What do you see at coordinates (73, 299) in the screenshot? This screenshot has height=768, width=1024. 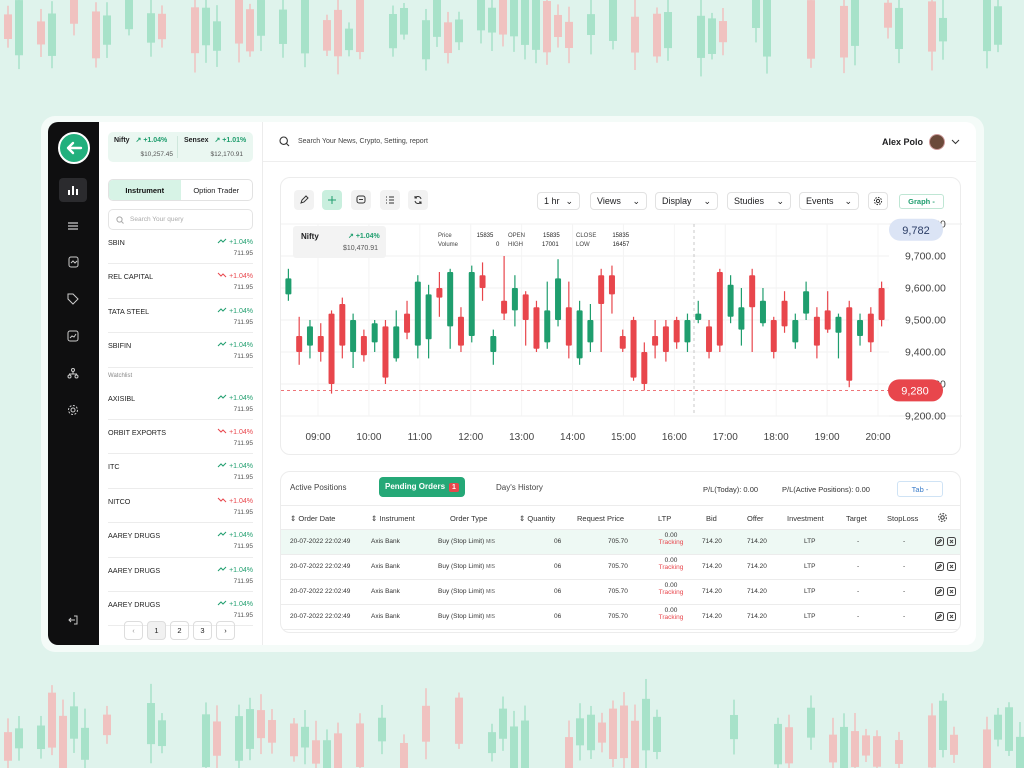 I see `tag-icon` at bounding box center [73, 299].